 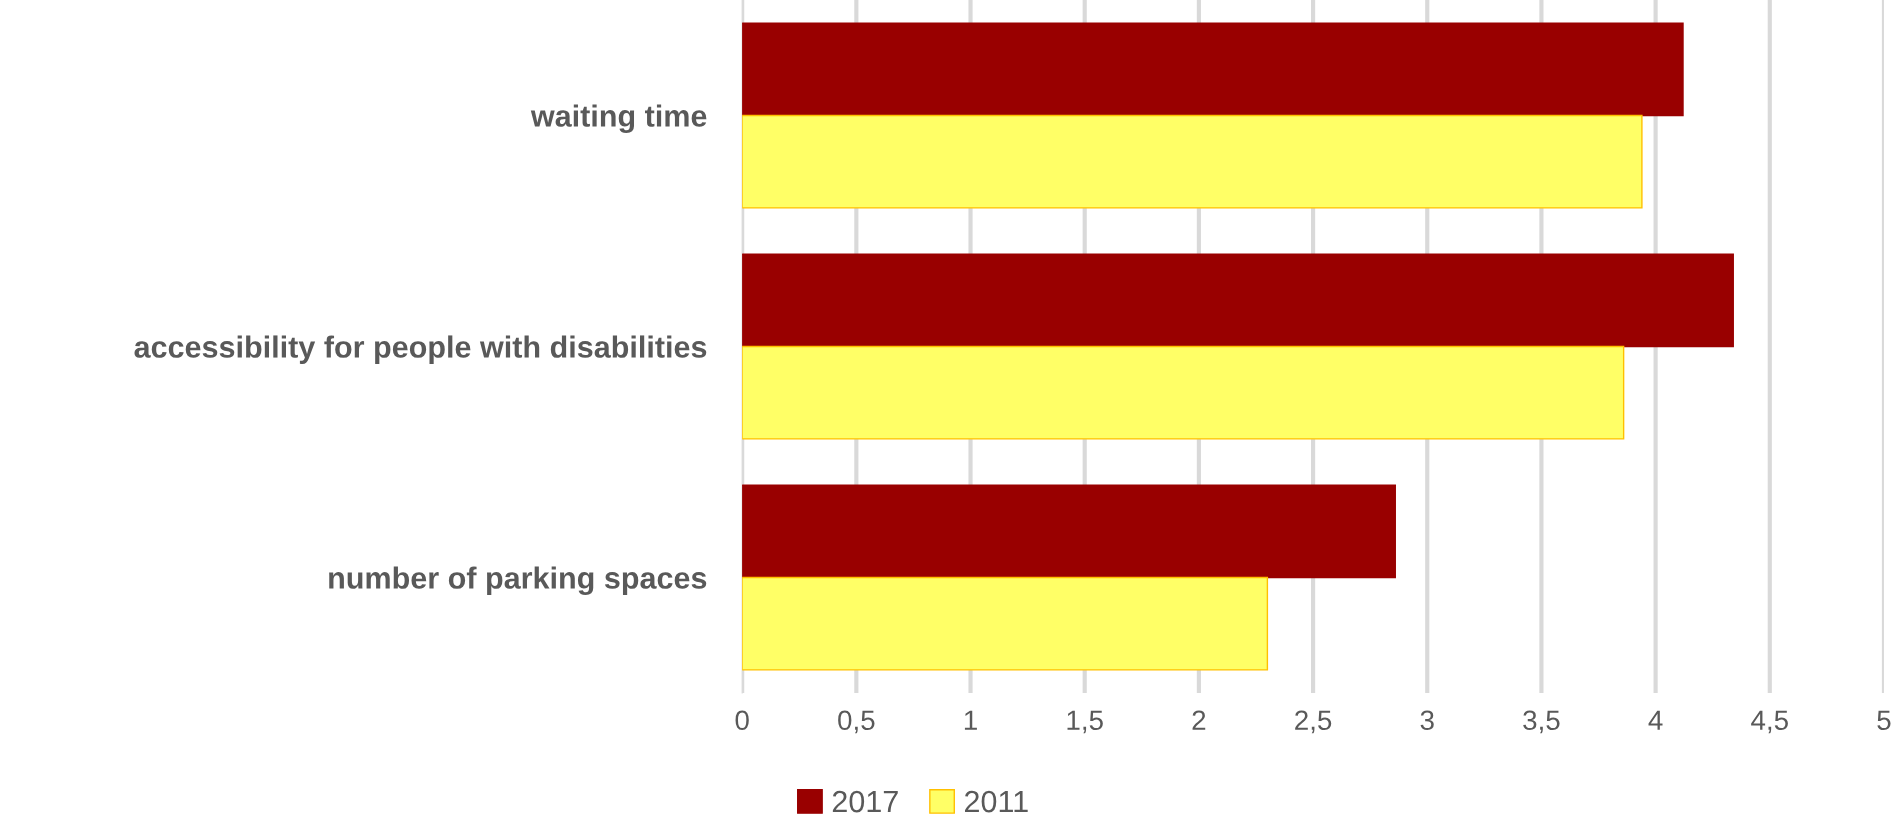 I want to click on y-tick-label: accessibility for people with disabilities, so click(x=420, y=349).